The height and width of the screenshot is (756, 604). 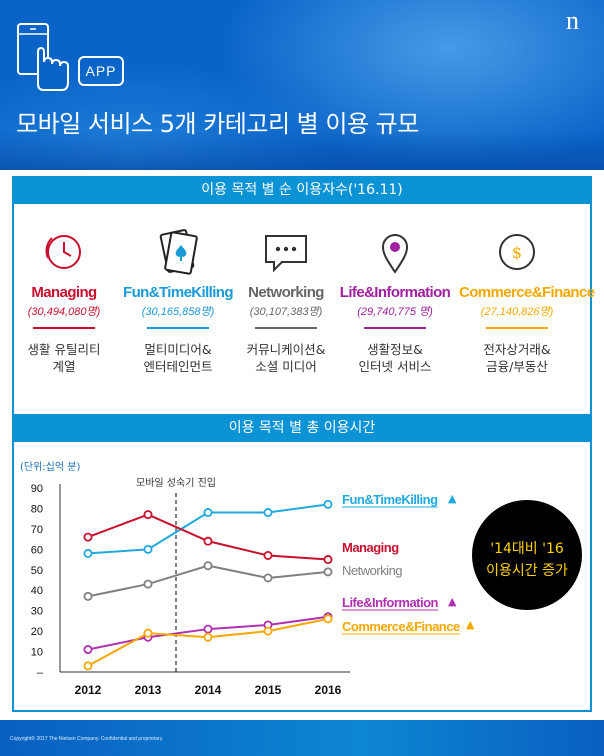 What do you see at coordinates (217, 124) in the screenshot?
I see `page-title: 모바일 서비스 5개 카테고리 별 이용 규모` at bounding box center [217, 124].